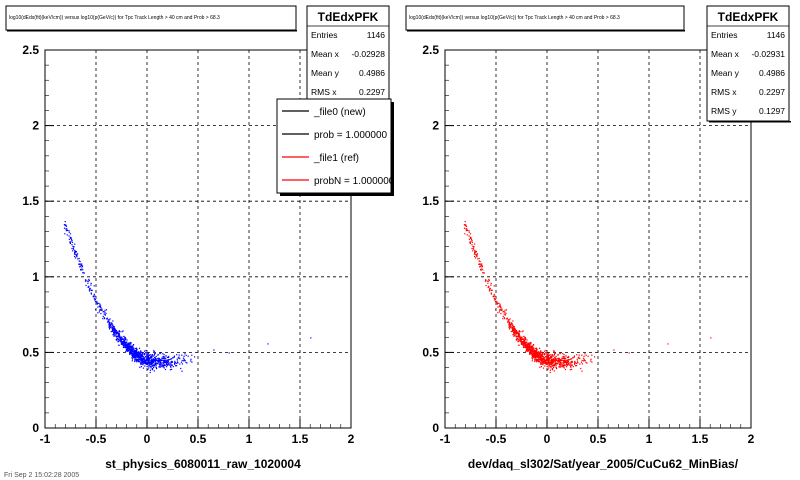 Image resolution: width=800 pixels, height=480 pixels. I want to click on stats-value: 0.1297, so click(772, 111).